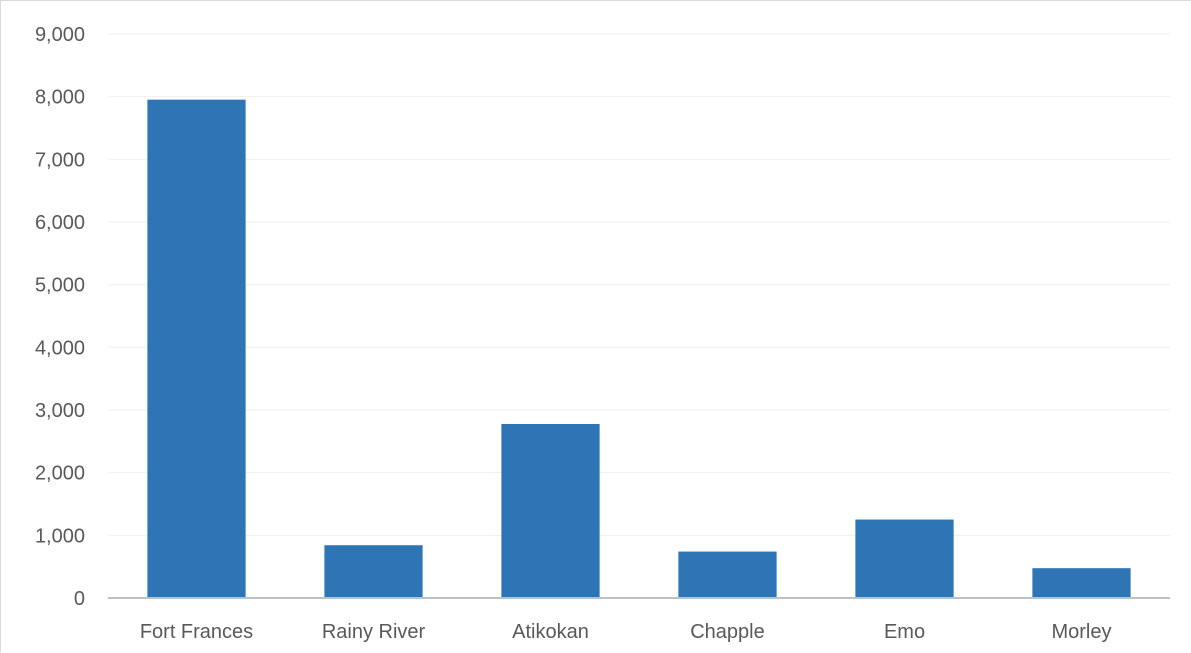 The width and height of the screenshot is (1191, 653). What do you see at coordinates (79, 599) in the screenshot?
I see `y-tick-label: 0` at bounding box center [79, 599].